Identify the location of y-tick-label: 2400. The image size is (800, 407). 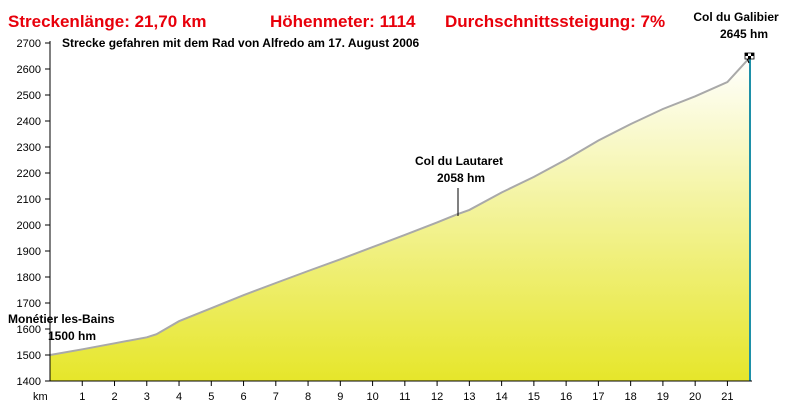
(29, 122).